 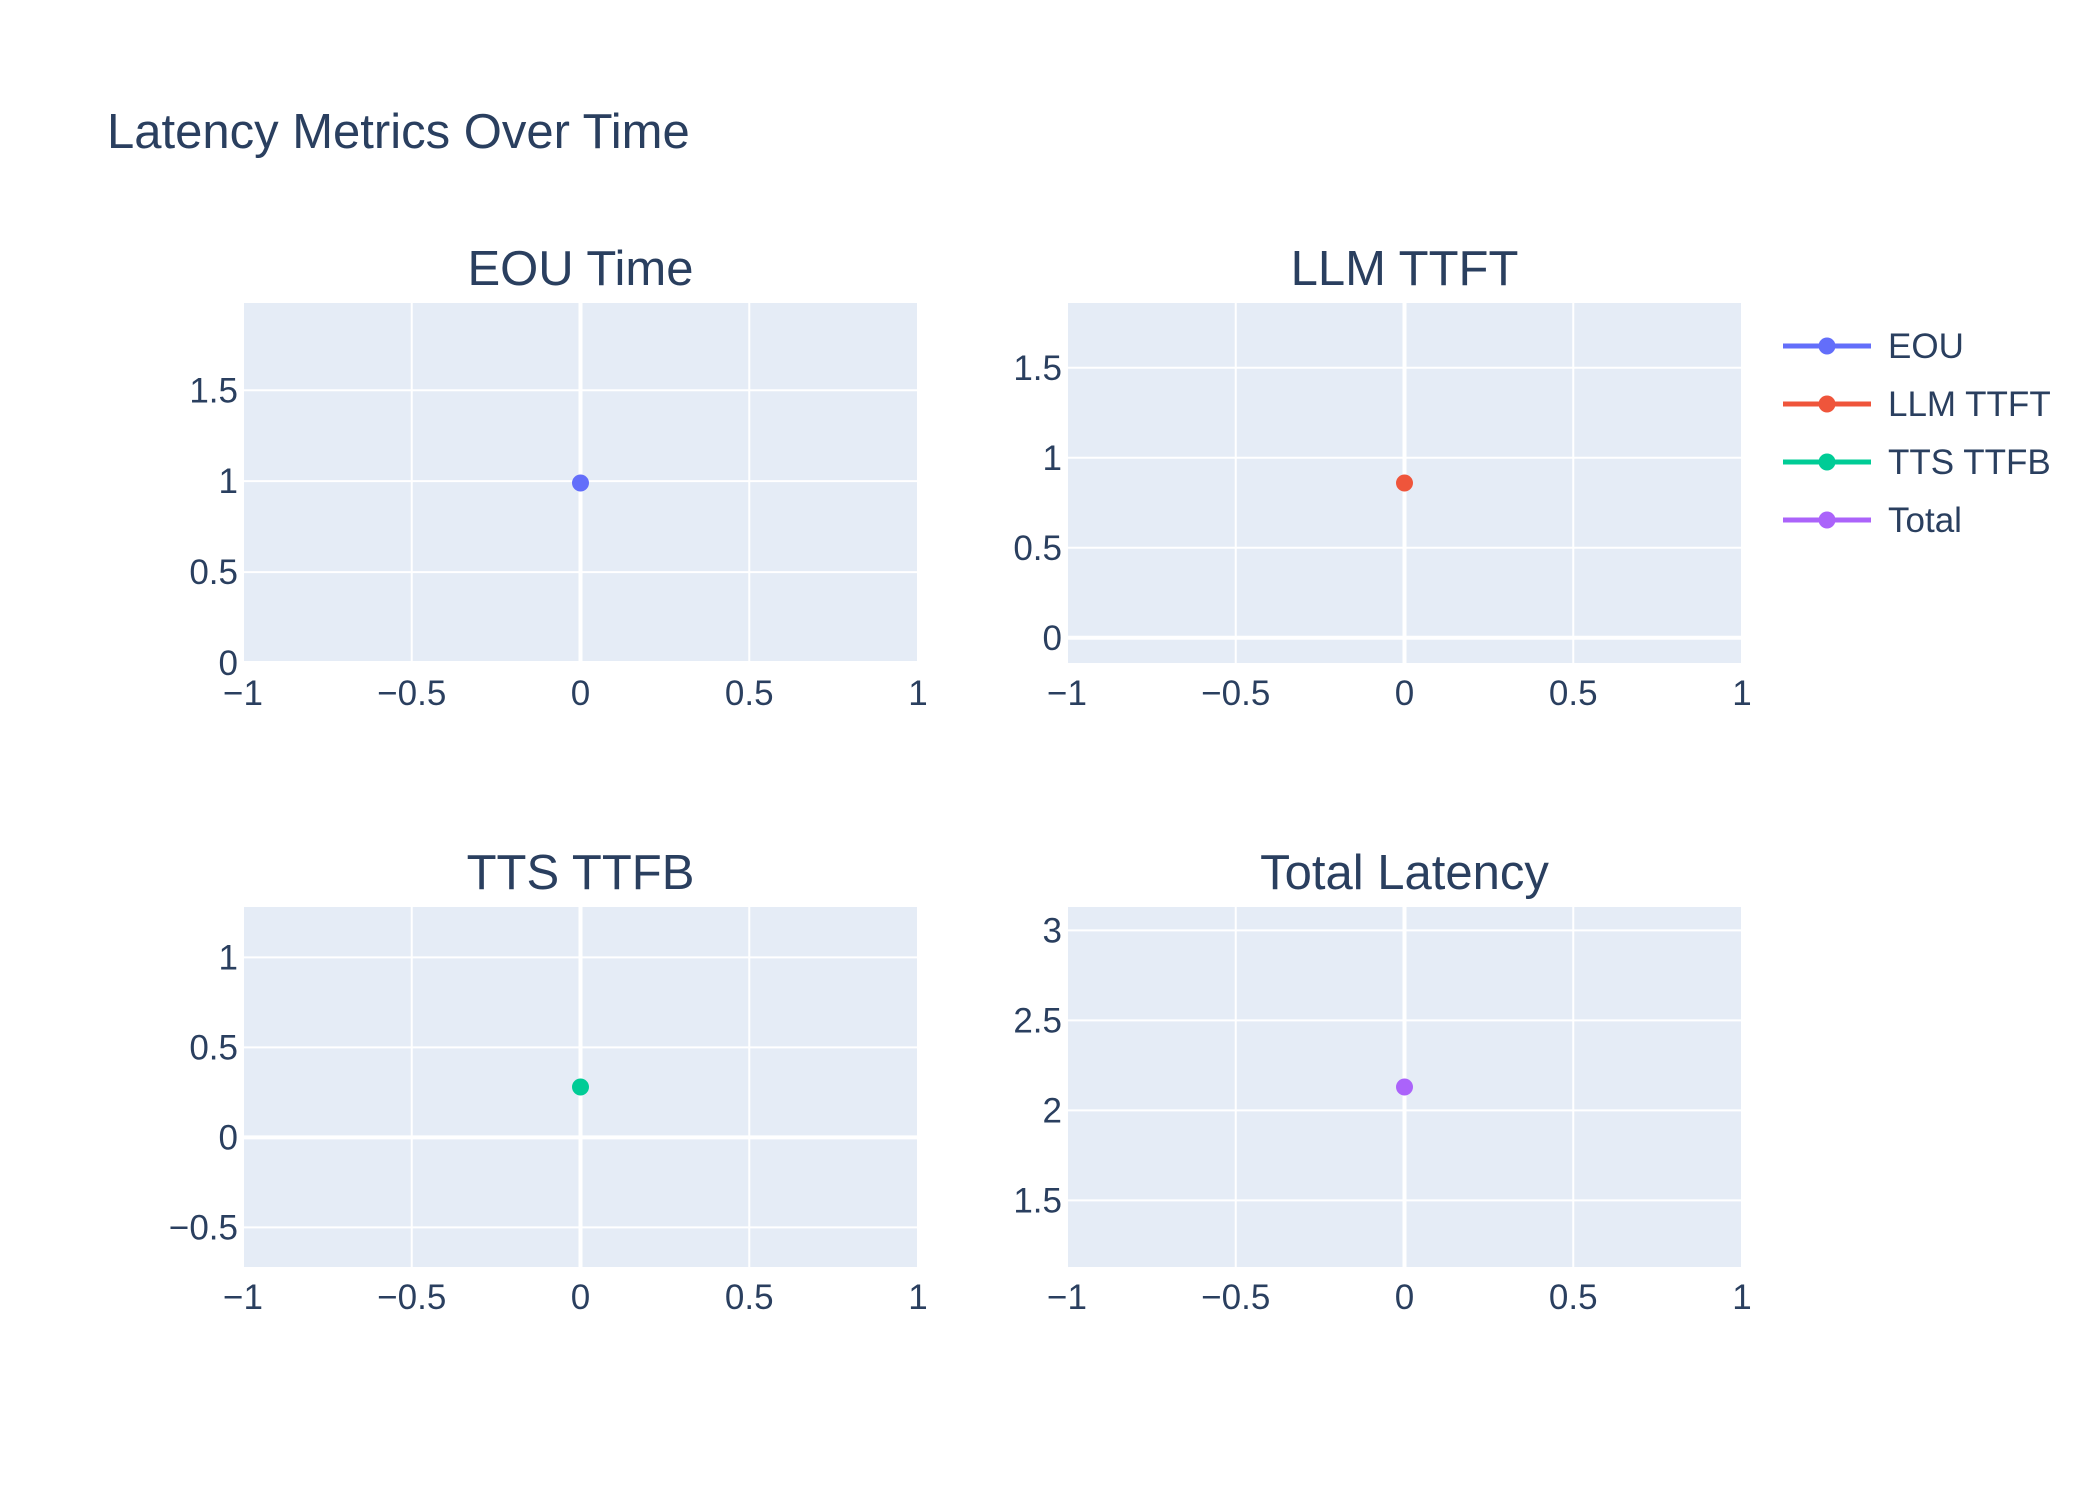 What do you see at coordinates (1382, 1081) in the screenshot?
I see `subplot-4: −1 −0.5 0 0.5 1 1.5 2 2.5 3 Total Latency` at bounding box center [1382, 1081].